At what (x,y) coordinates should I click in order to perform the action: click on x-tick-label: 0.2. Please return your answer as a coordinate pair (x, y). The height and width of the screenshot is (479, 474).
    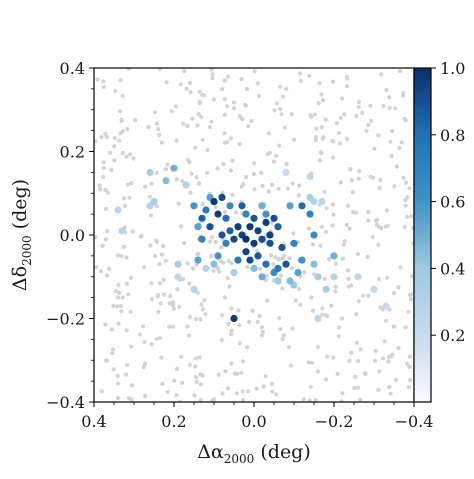
    Looking at the image, I should click on (173, 421).